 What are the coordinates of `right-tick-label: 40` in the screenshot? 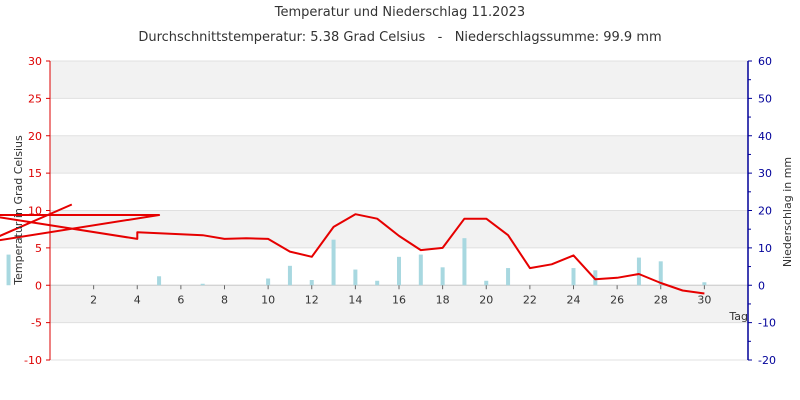 It's located at (765, 136).